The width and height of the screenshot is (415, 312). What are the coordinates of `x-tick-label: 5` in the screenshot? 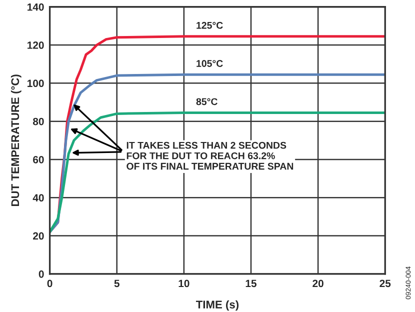 It's located at (117, 284).